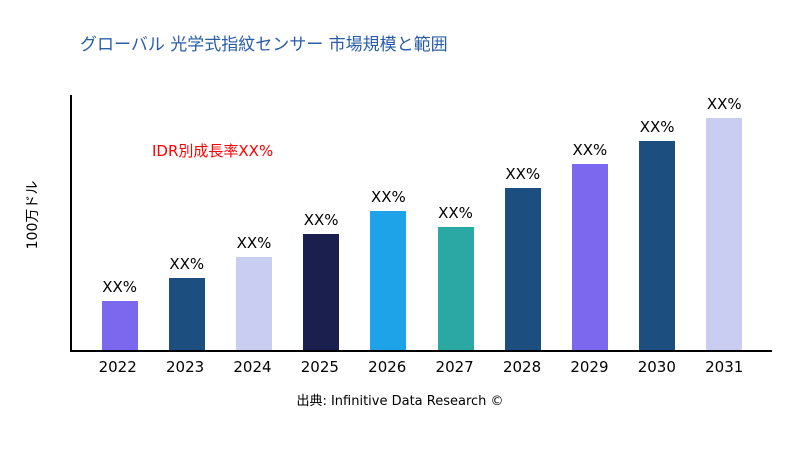 The width and height of the screenshot is (800, 450). I want to click on x-tick-label: 2031, so click(724, 367).